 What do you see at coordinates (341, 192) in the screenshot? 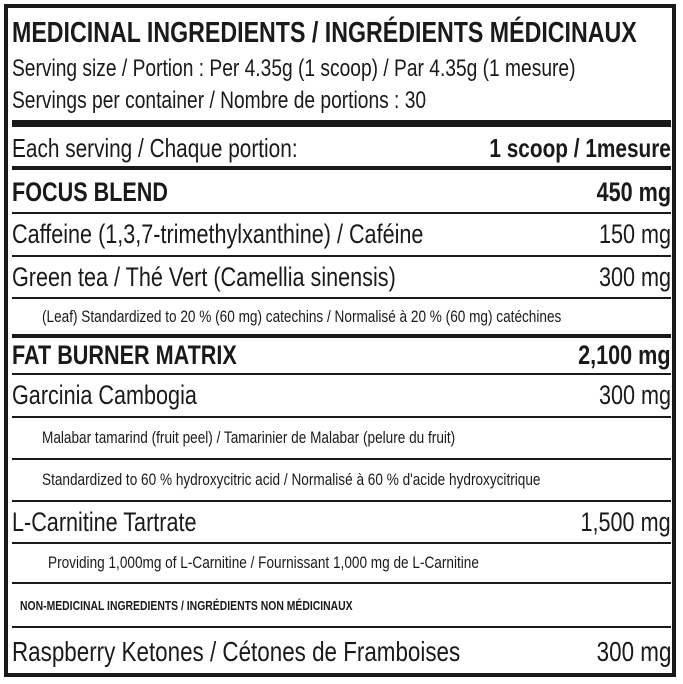
I see `focus-blend-row: FOCUS BLEND 450 mg` at bounding box center [341, 192].